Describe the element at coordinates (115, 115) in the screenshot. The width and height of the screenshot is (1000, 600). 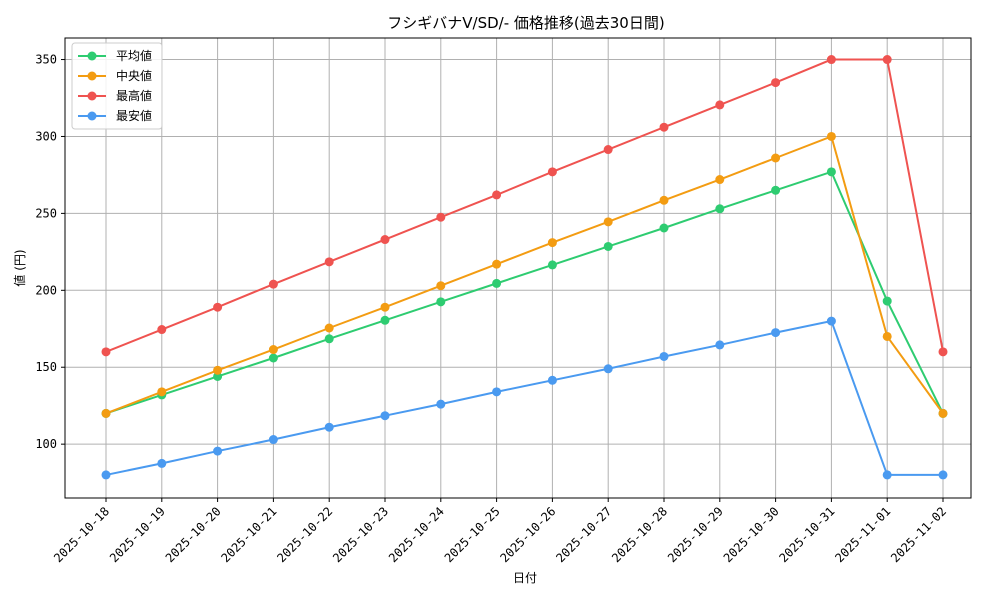
I see `legend-item: 最安値` at that location.